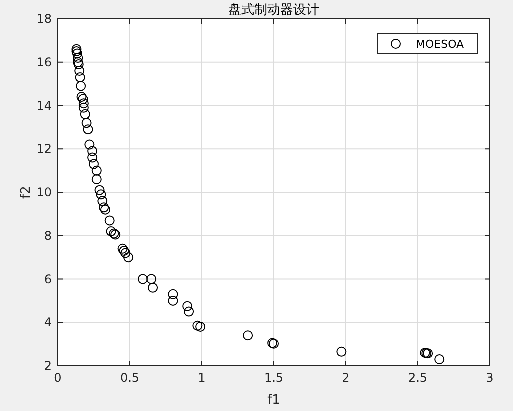 The image size is (513, 411). What do you see at coordinates (44, 149) in the screenshot?
I see `y-tick-label: 12` at bounding box center [44, 149].